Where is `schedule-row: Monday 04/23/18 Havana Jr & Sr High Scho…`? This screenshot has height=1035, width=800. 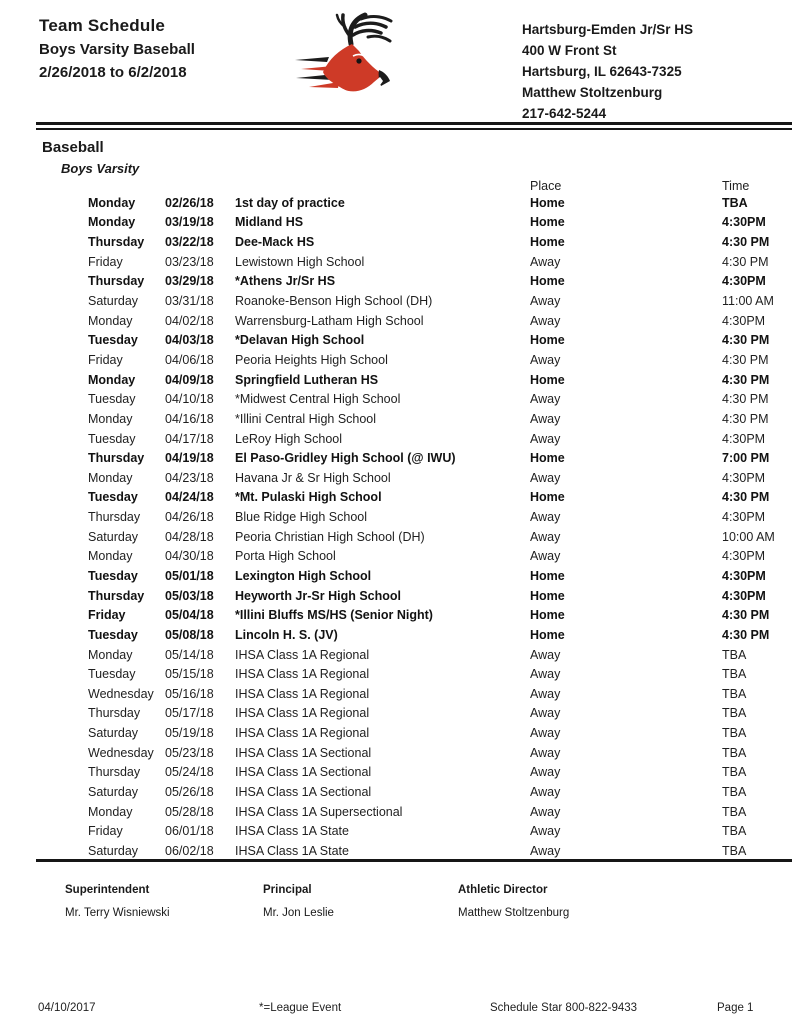 schedule-row: Monday 04/23/18 Havana Jr & Sr High Scho… is located at coordinates (413, 478).